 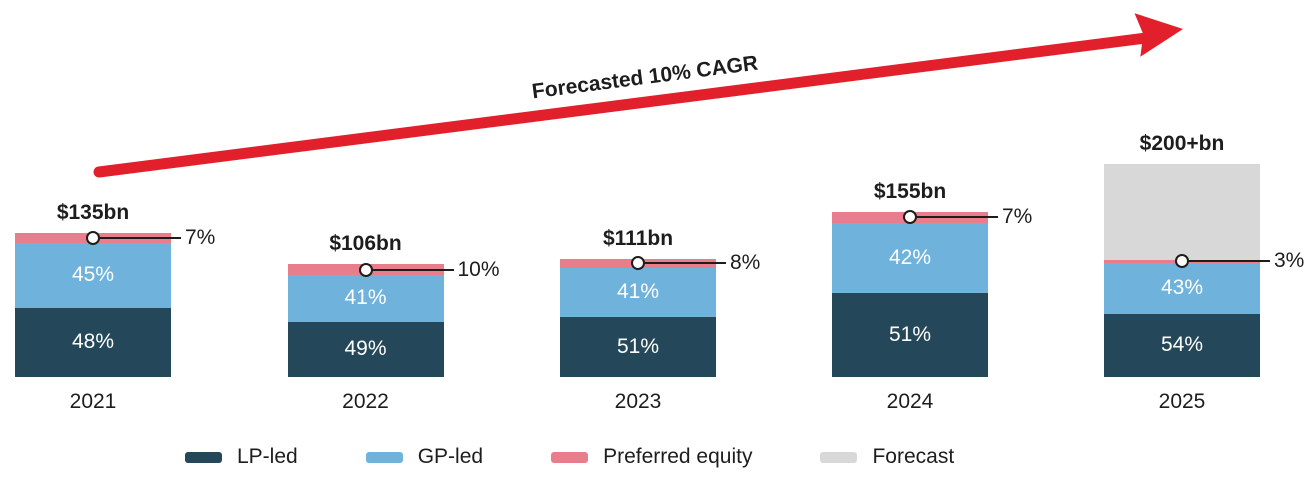 What do you see at coordinates (267, 456) in the screenshot?
I see `legend-label: LP-led` at bounding box center [267, 456].